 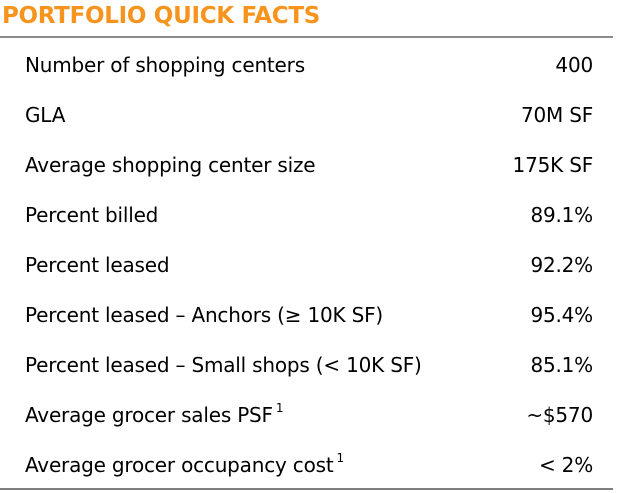 I want to click on fact-value: 85.1%, so click(x=561, y=365).